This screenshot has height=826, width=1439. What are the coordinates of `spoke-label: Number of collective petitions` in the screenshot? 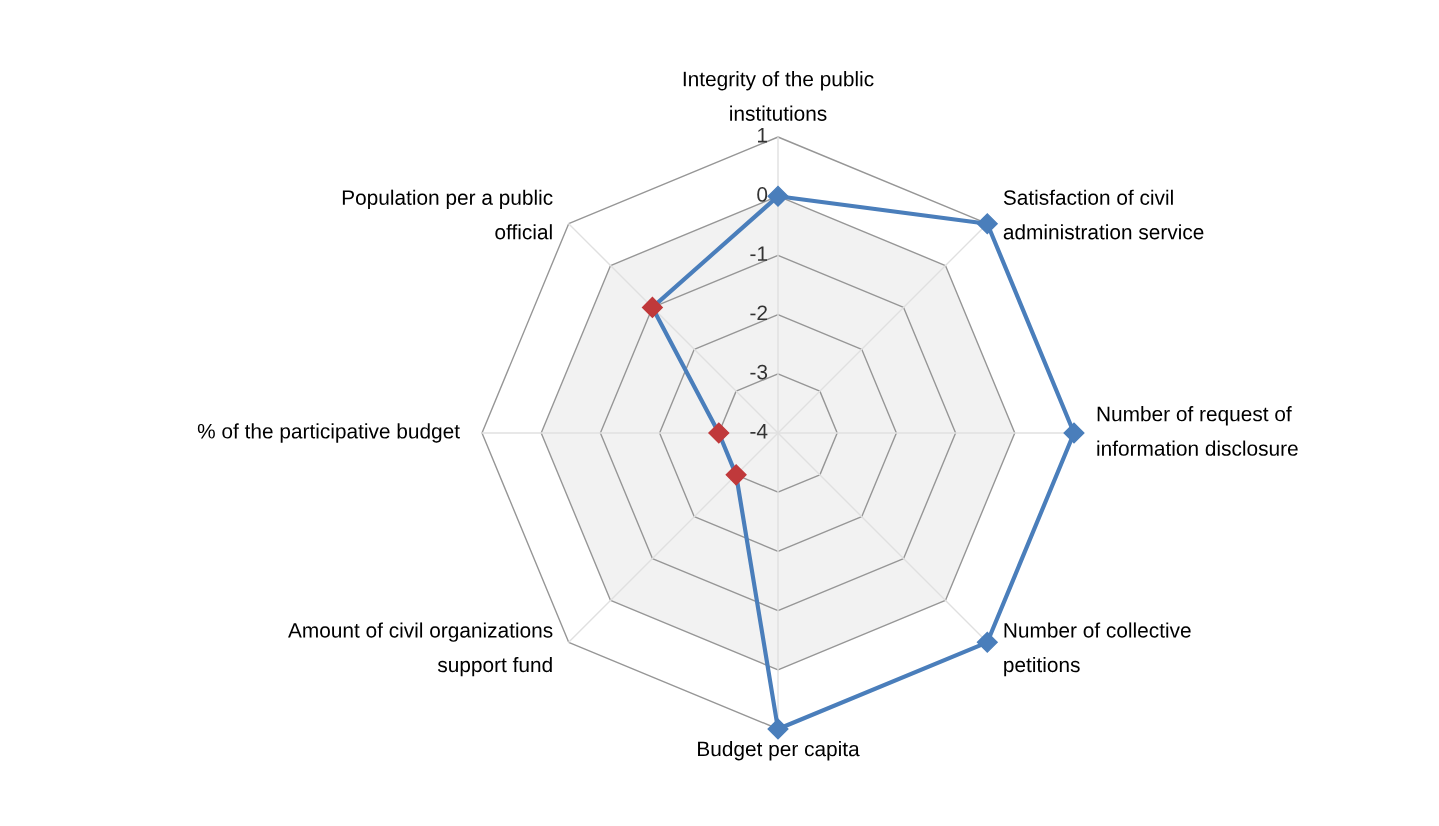 It's located at (1097, 649).